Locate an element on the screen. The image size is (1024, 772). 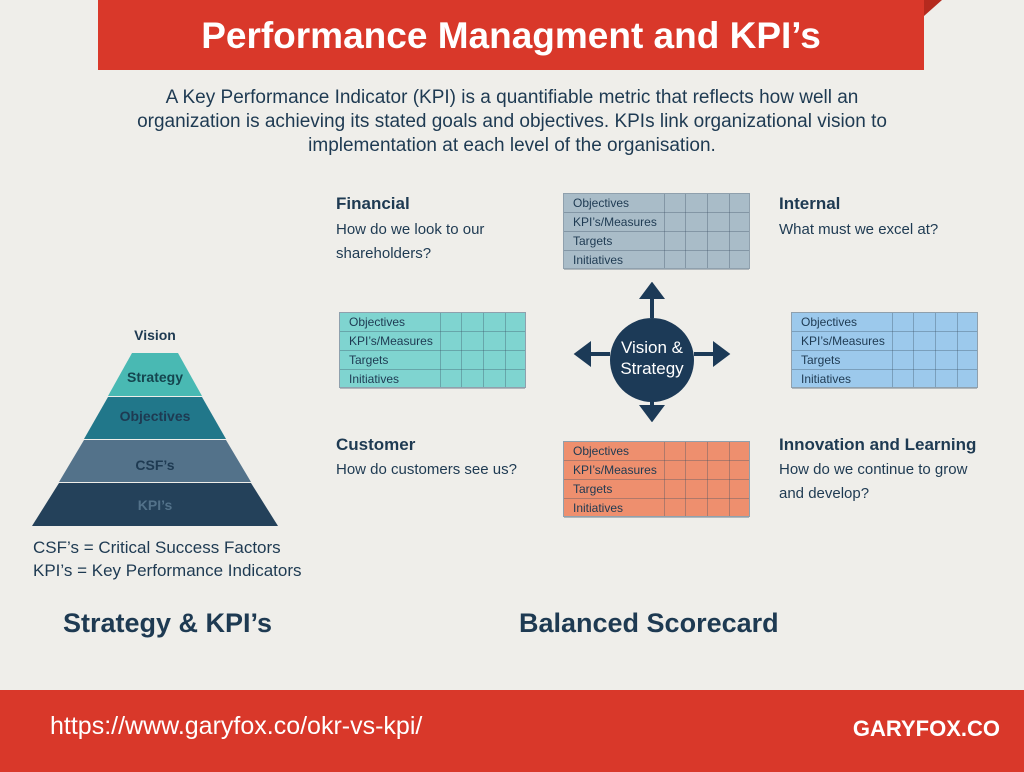
pyramid-level-vision is located at coordinates (155, 331).